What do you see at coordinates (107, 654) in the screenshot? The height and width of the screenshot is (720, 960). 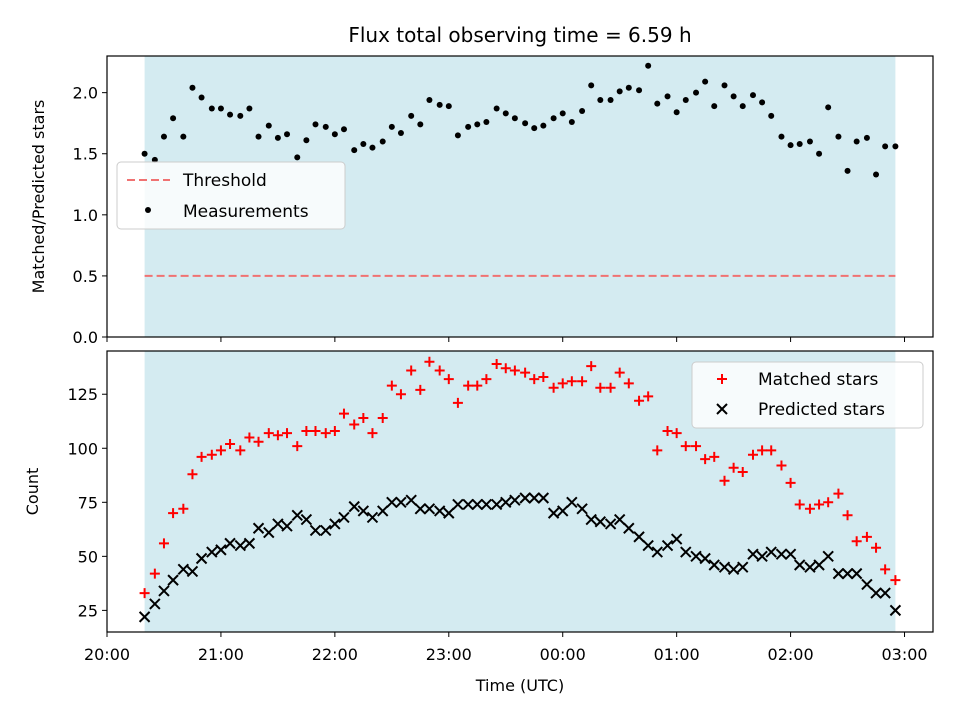 I see `x-tick-label: 20:00` at bounding box center [107, 654].